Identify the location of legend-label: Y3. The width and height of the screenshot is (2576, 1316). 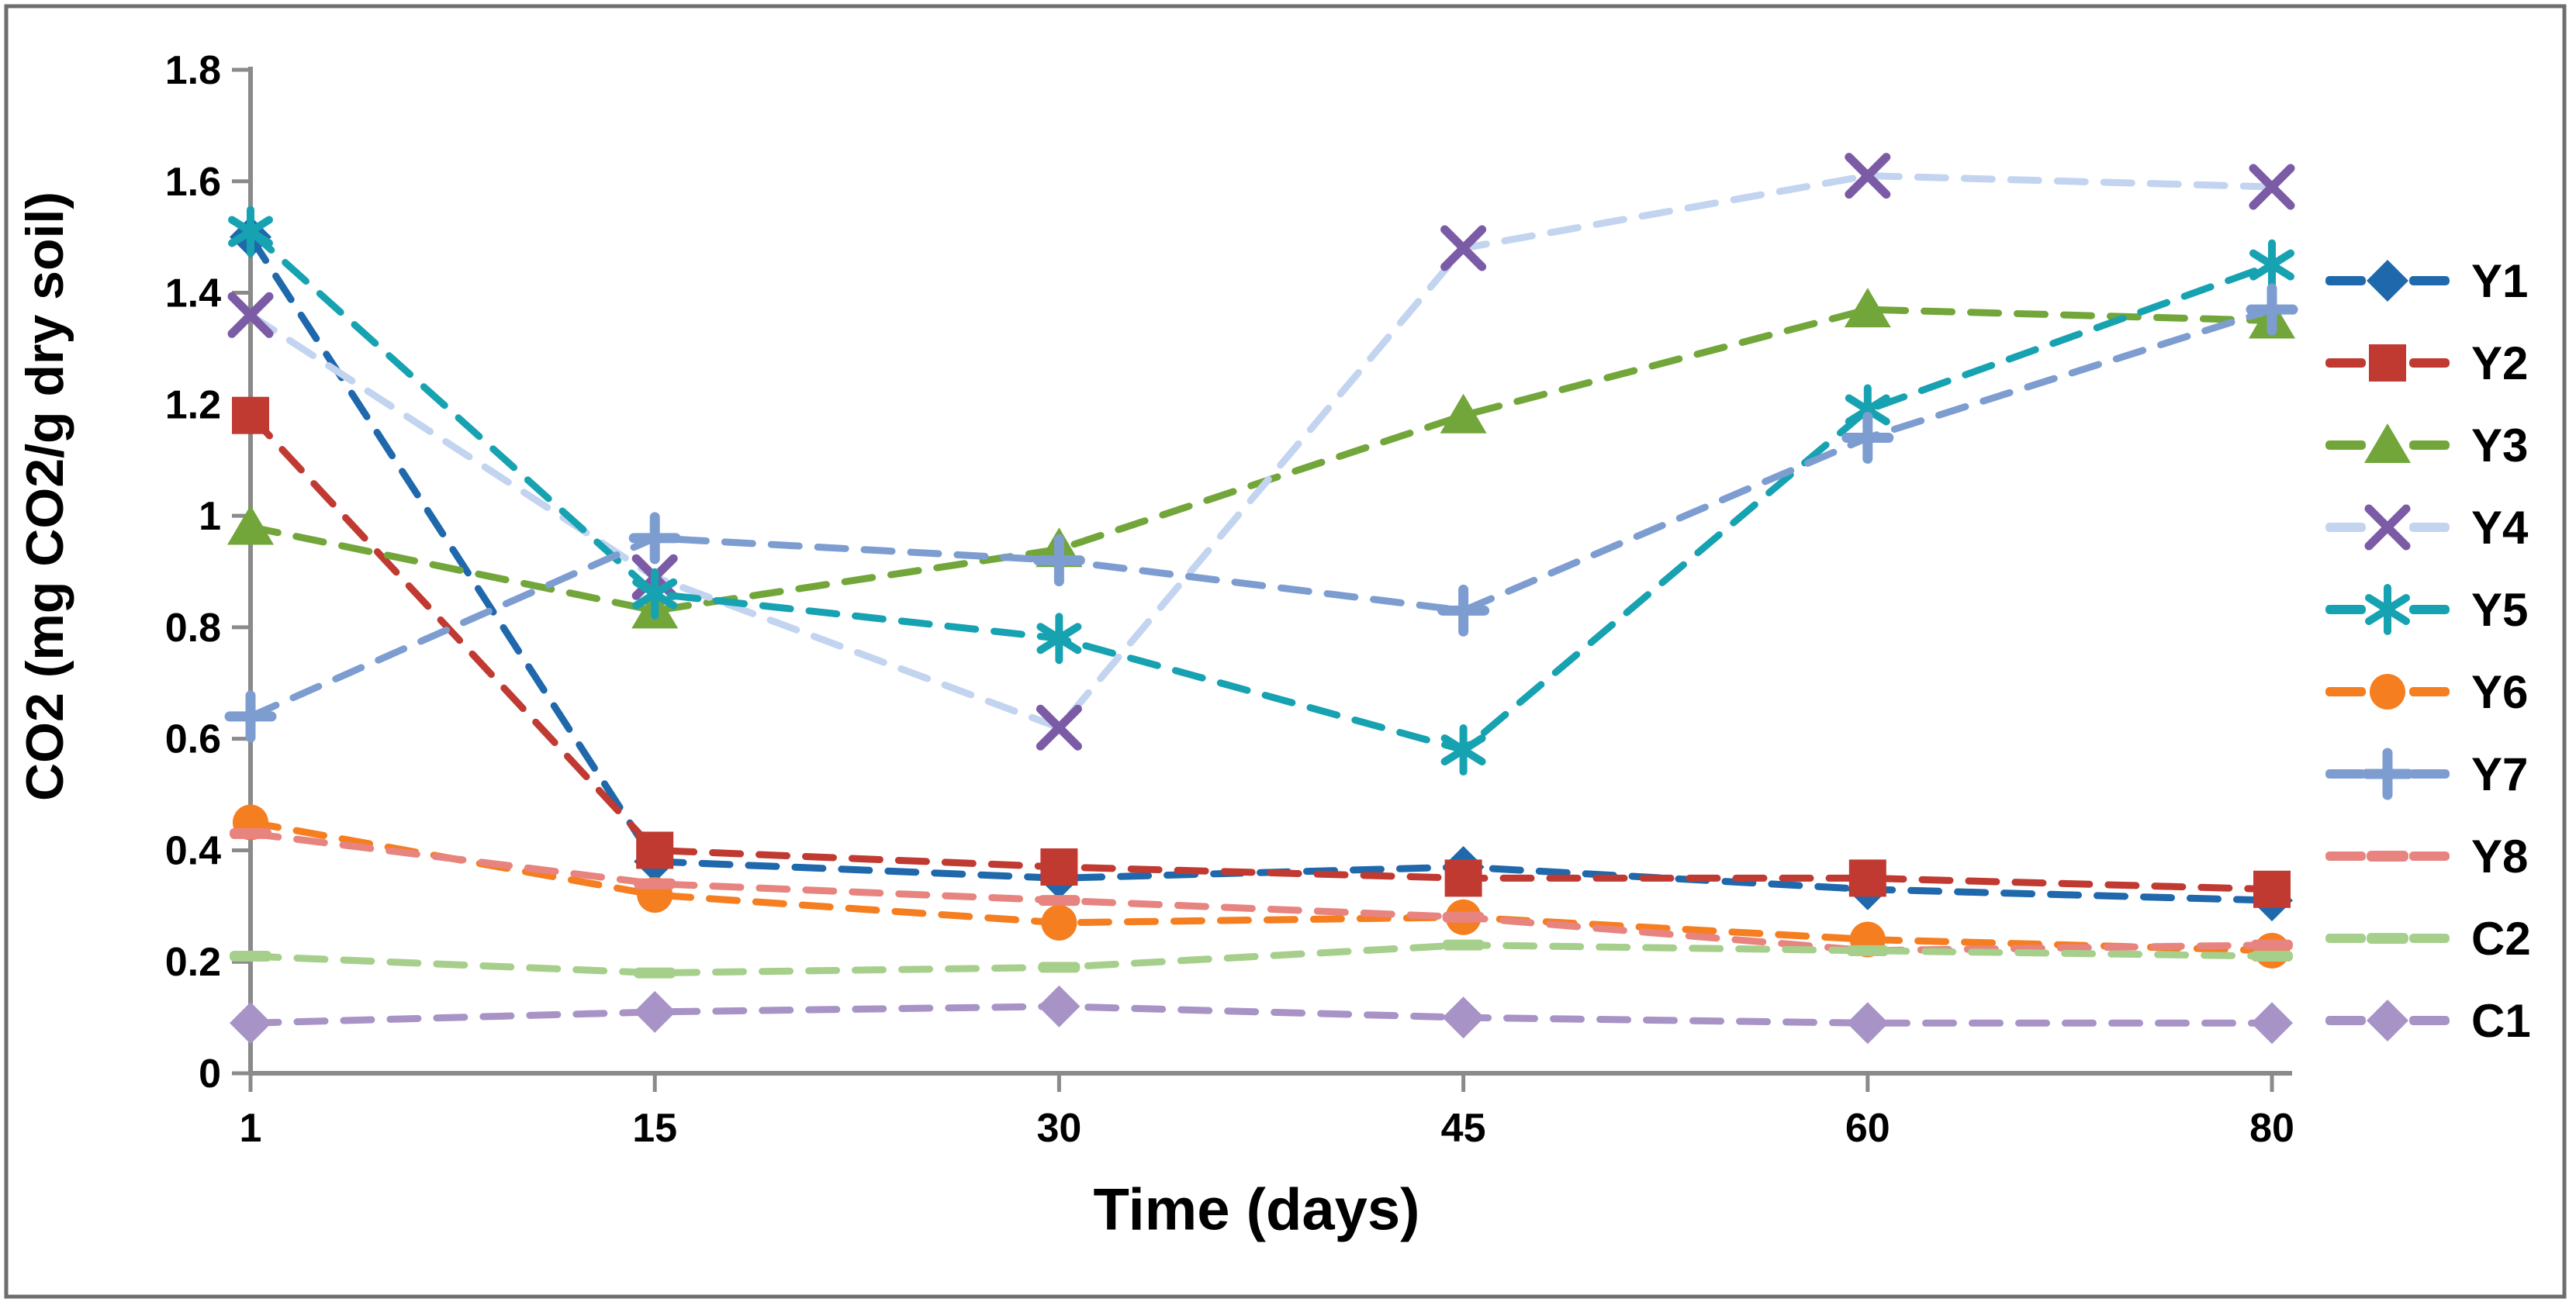
(2499, 445).